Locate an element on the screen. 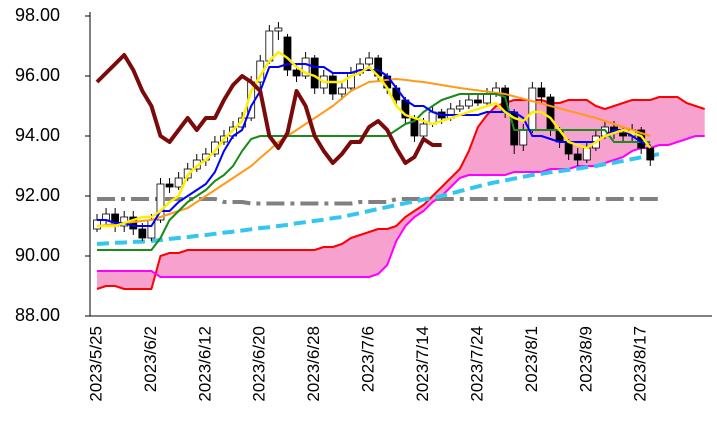  x-tick-label: 2023/8/17 is located at coordinates (640, 364).